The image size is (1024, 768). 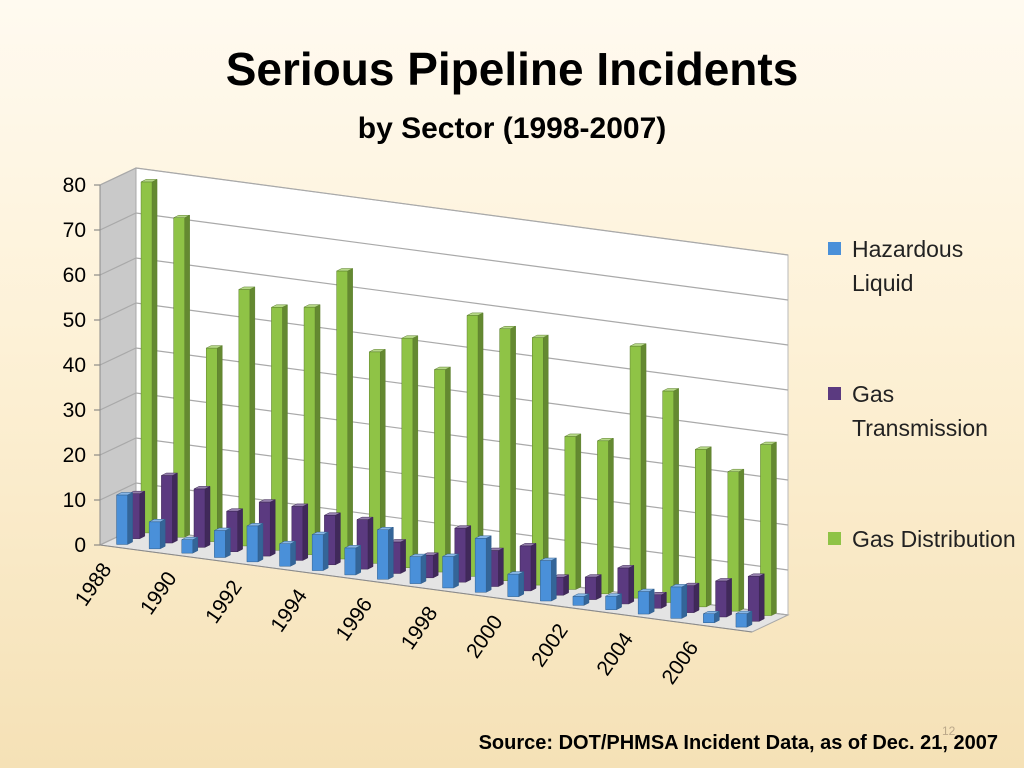 I want to click on y-tick-label: 0, so click(x=80, y=545).